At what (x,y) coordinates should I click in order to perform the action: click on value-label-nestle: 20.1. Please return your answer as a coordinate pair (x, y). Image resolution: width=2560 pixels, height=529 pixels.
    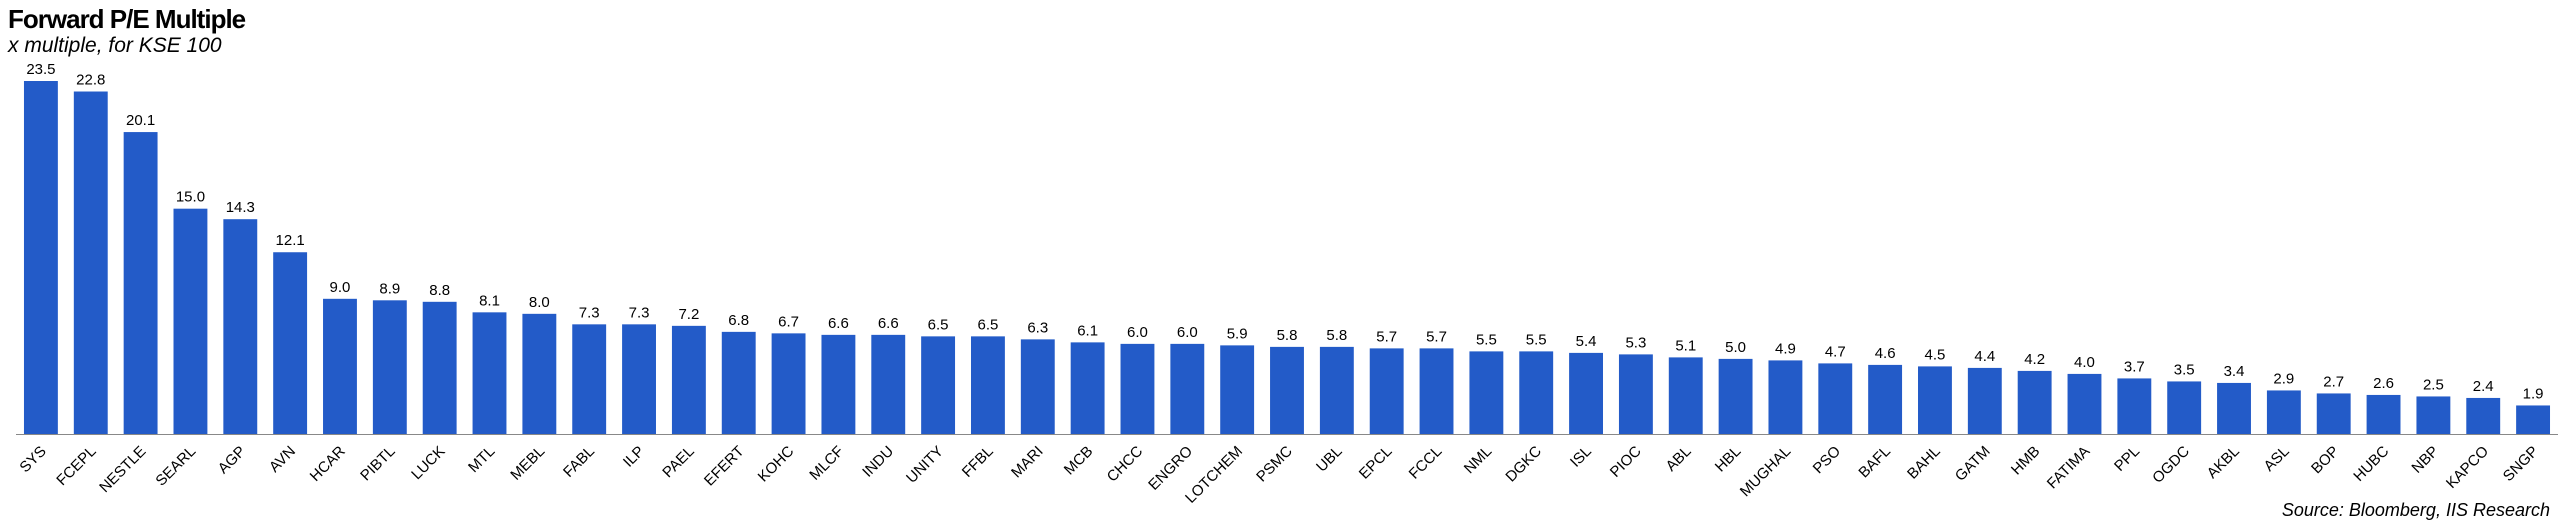
    Looking at the image, I should click on (140, 120).